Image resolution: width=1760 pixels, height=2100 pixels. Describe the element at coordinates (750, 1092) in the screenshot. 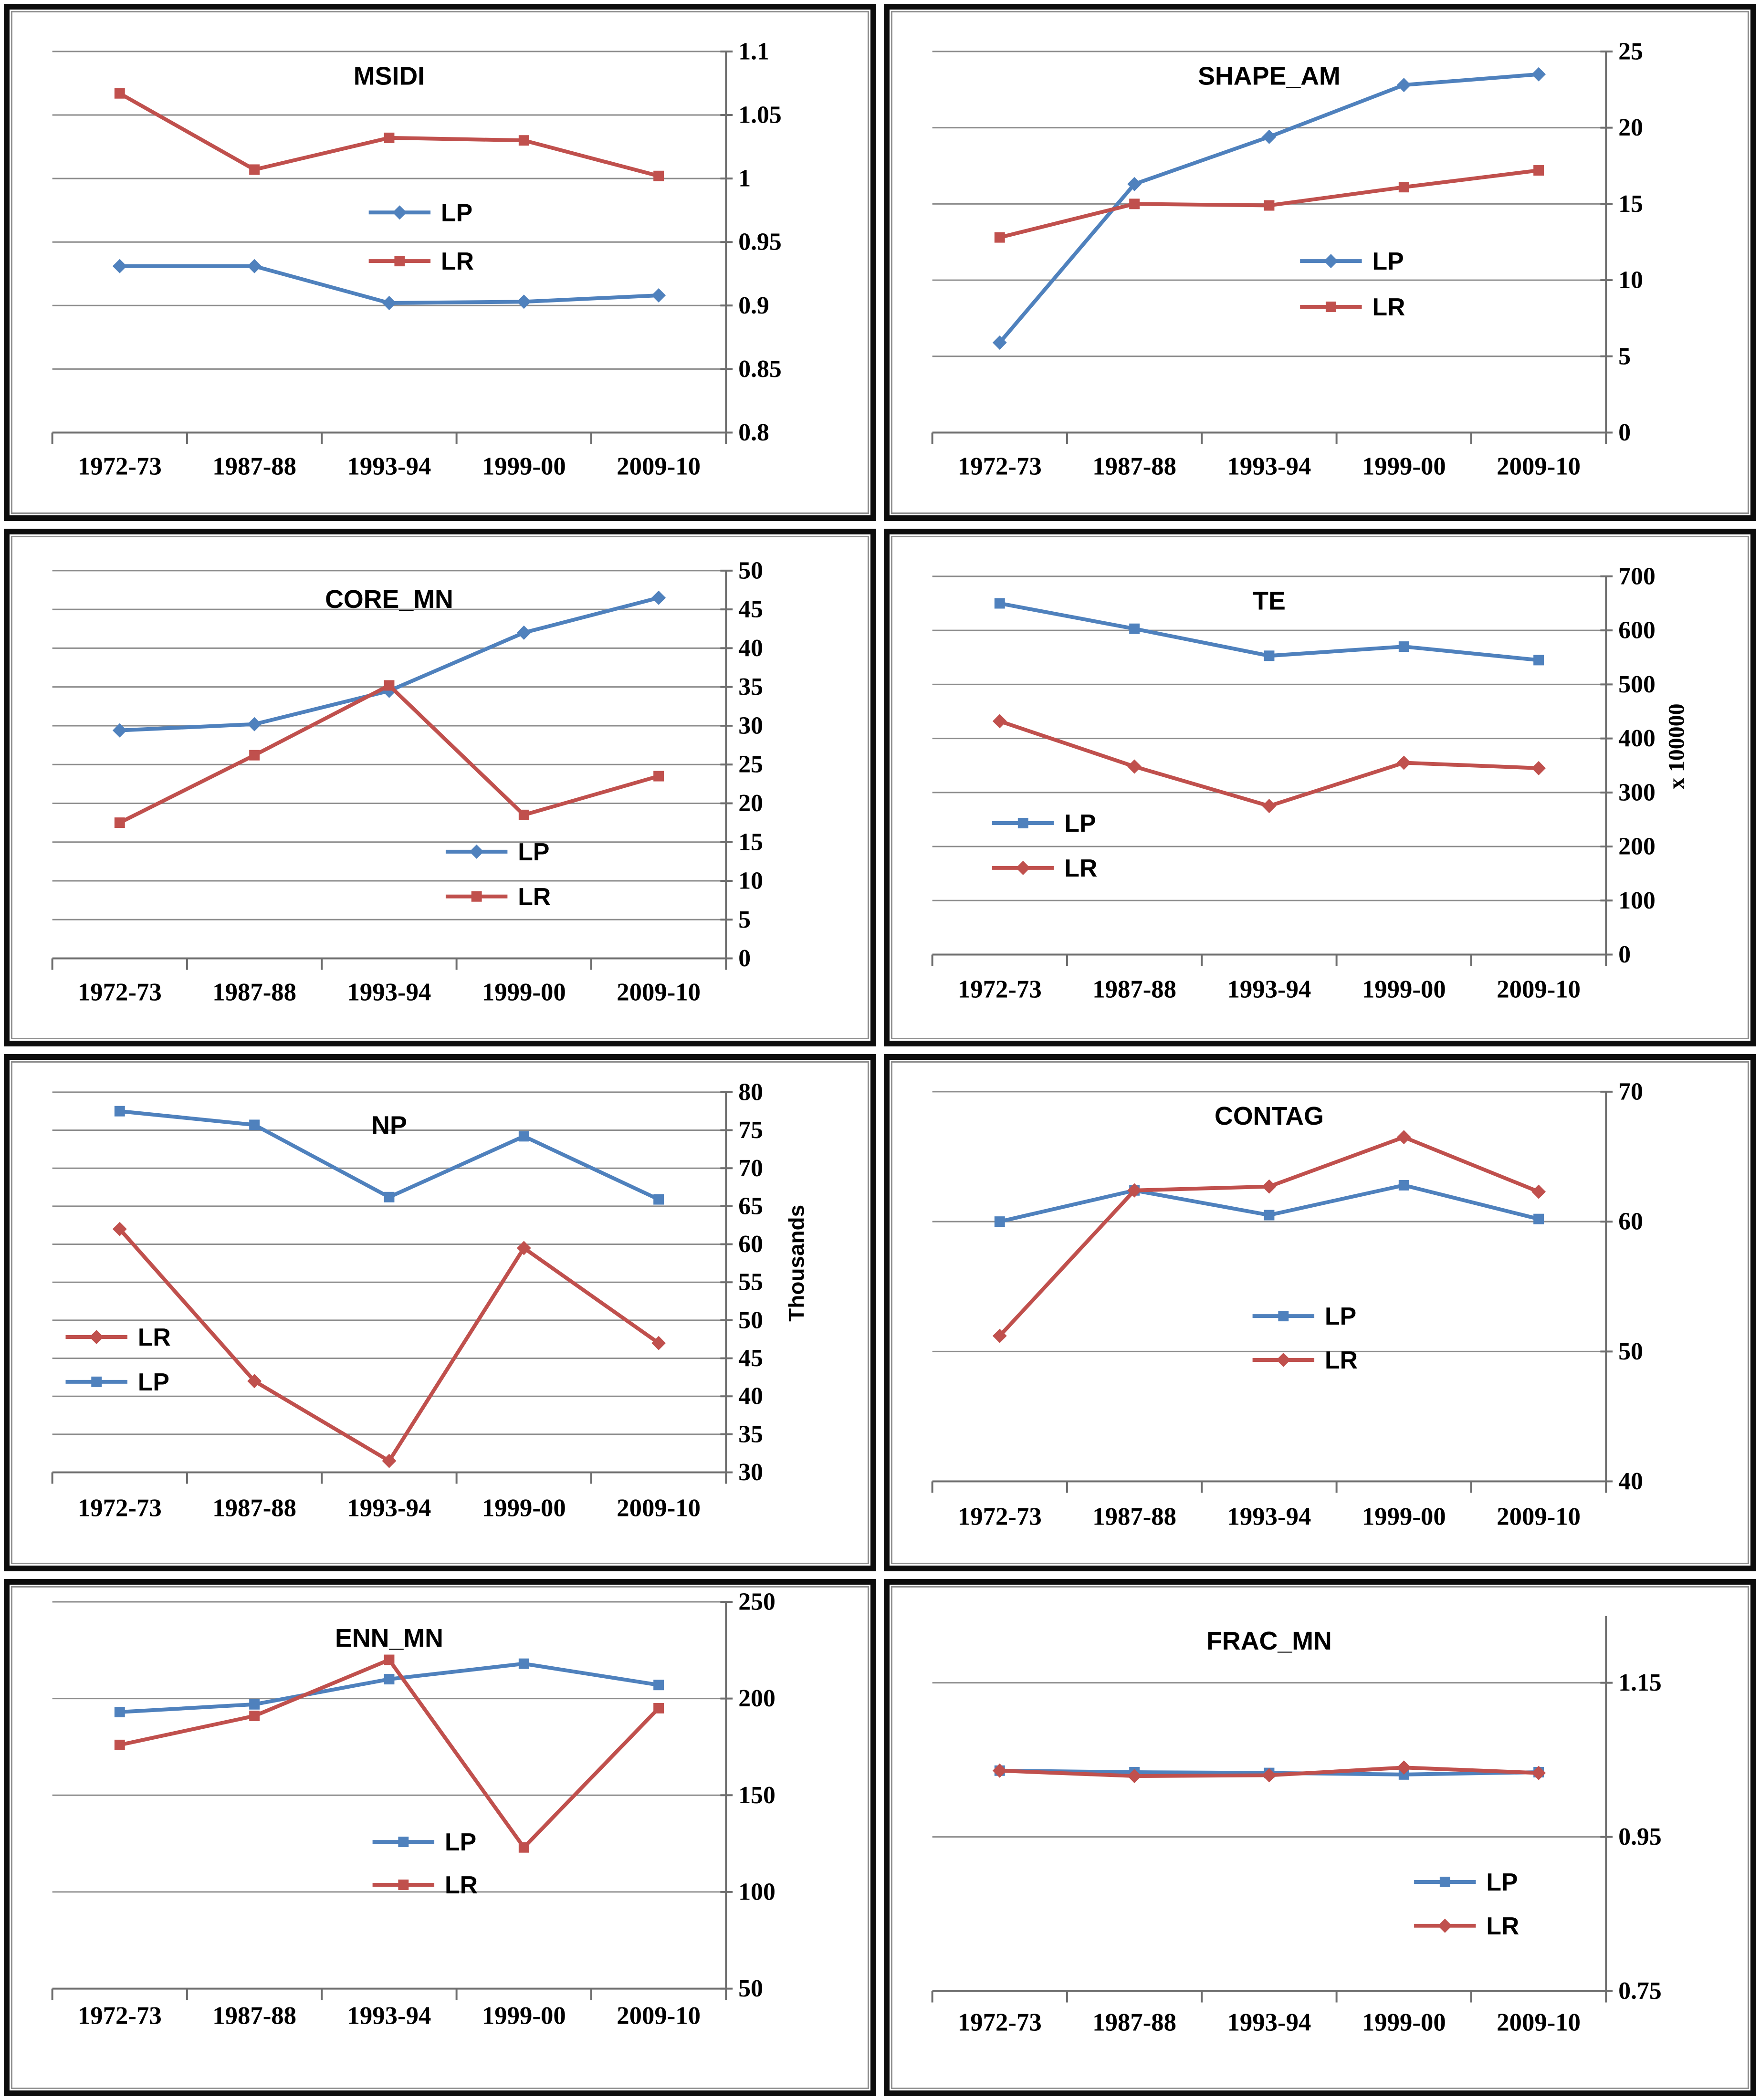

I see `y-tick-label: 80` at that location.